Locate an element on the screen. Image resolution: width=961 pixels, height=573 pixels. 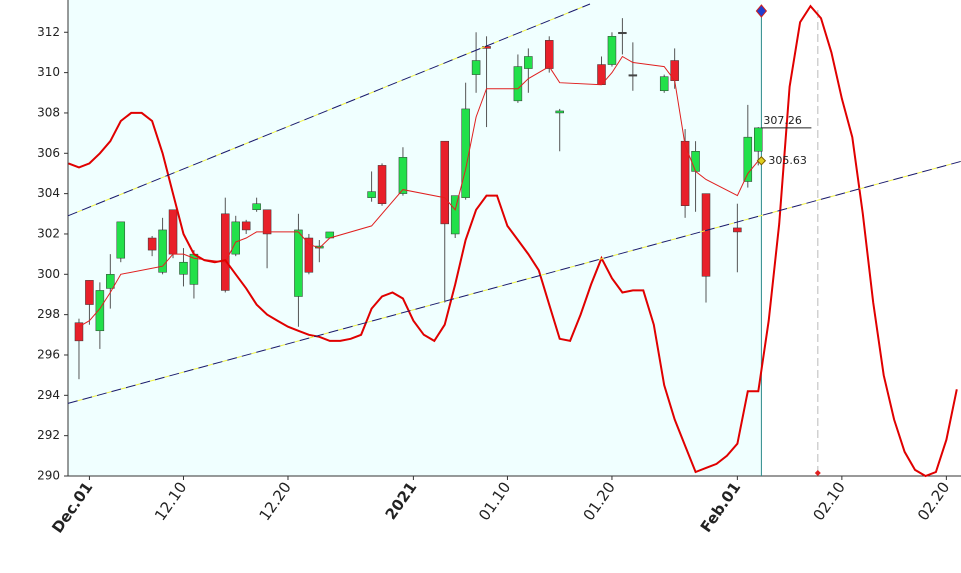
y-tick-label: 300 is located at coordinates (48, 274).